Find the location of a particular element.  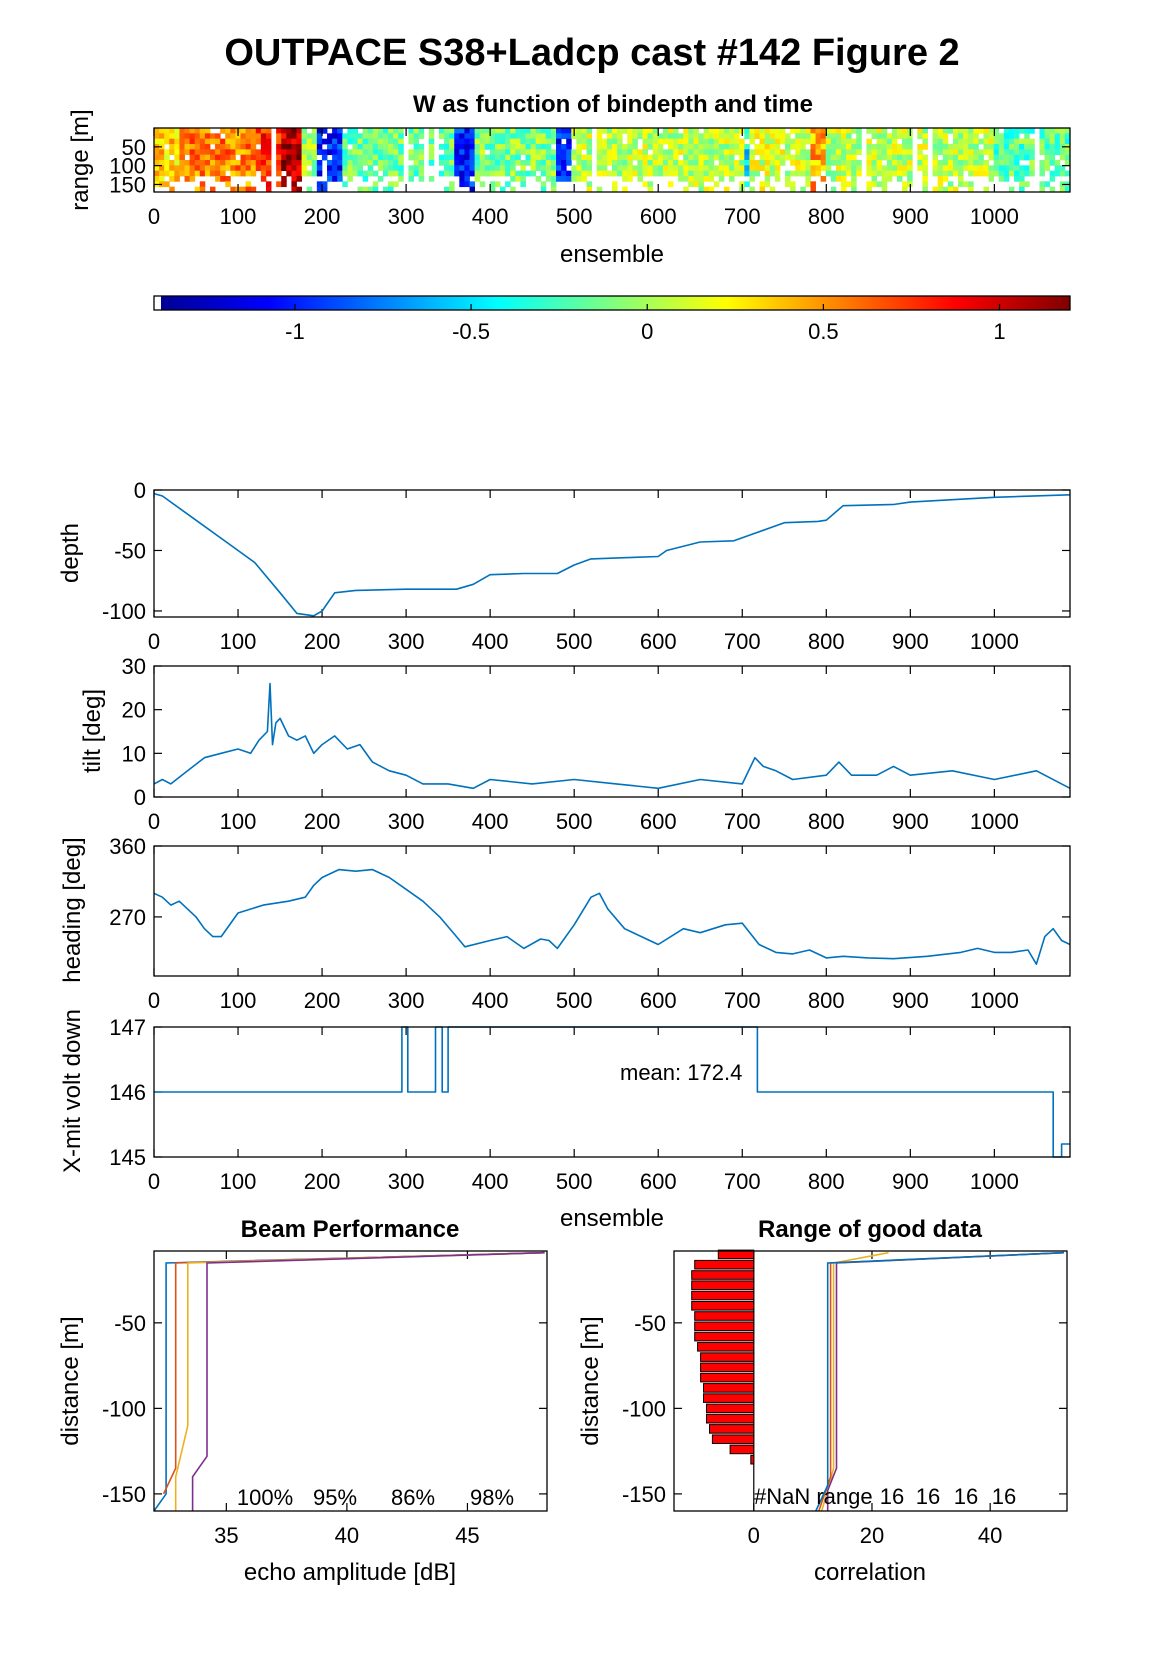

depth-xtick-label: 600 is located at coordinates (658, 641).